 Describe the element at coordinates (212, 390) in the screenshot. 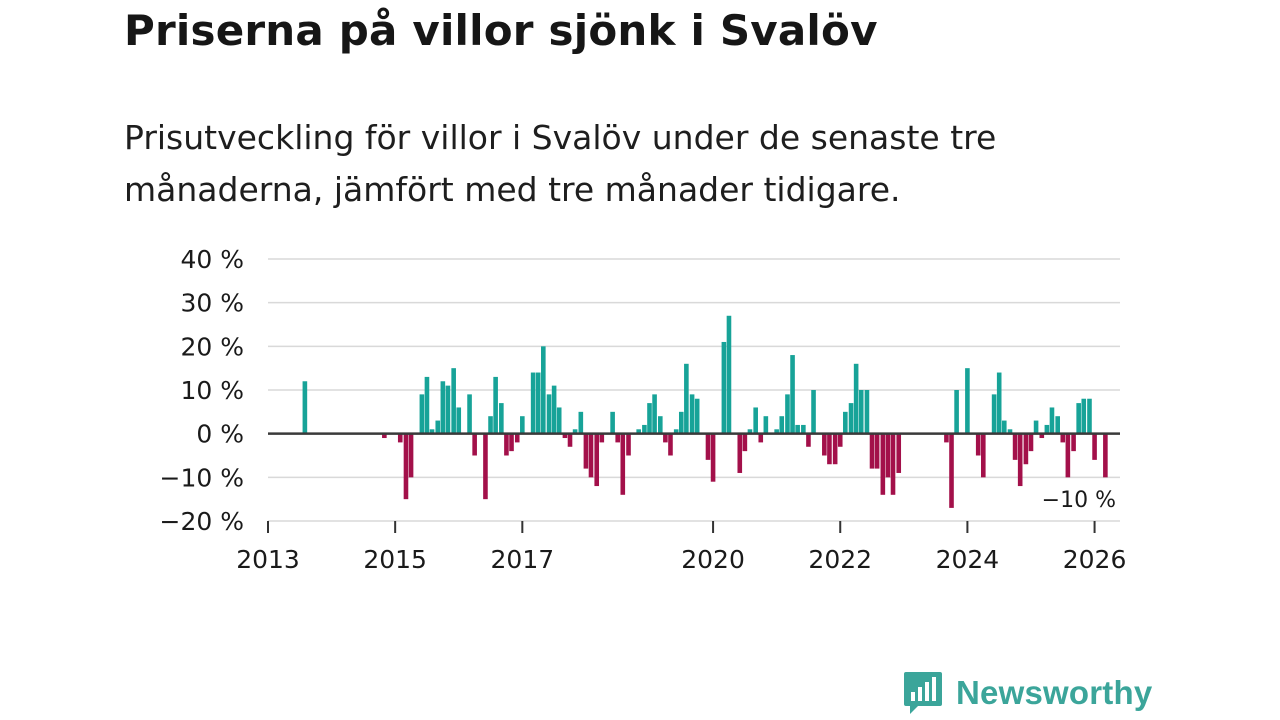

I see `y-tick-label: 10 %` at that location.